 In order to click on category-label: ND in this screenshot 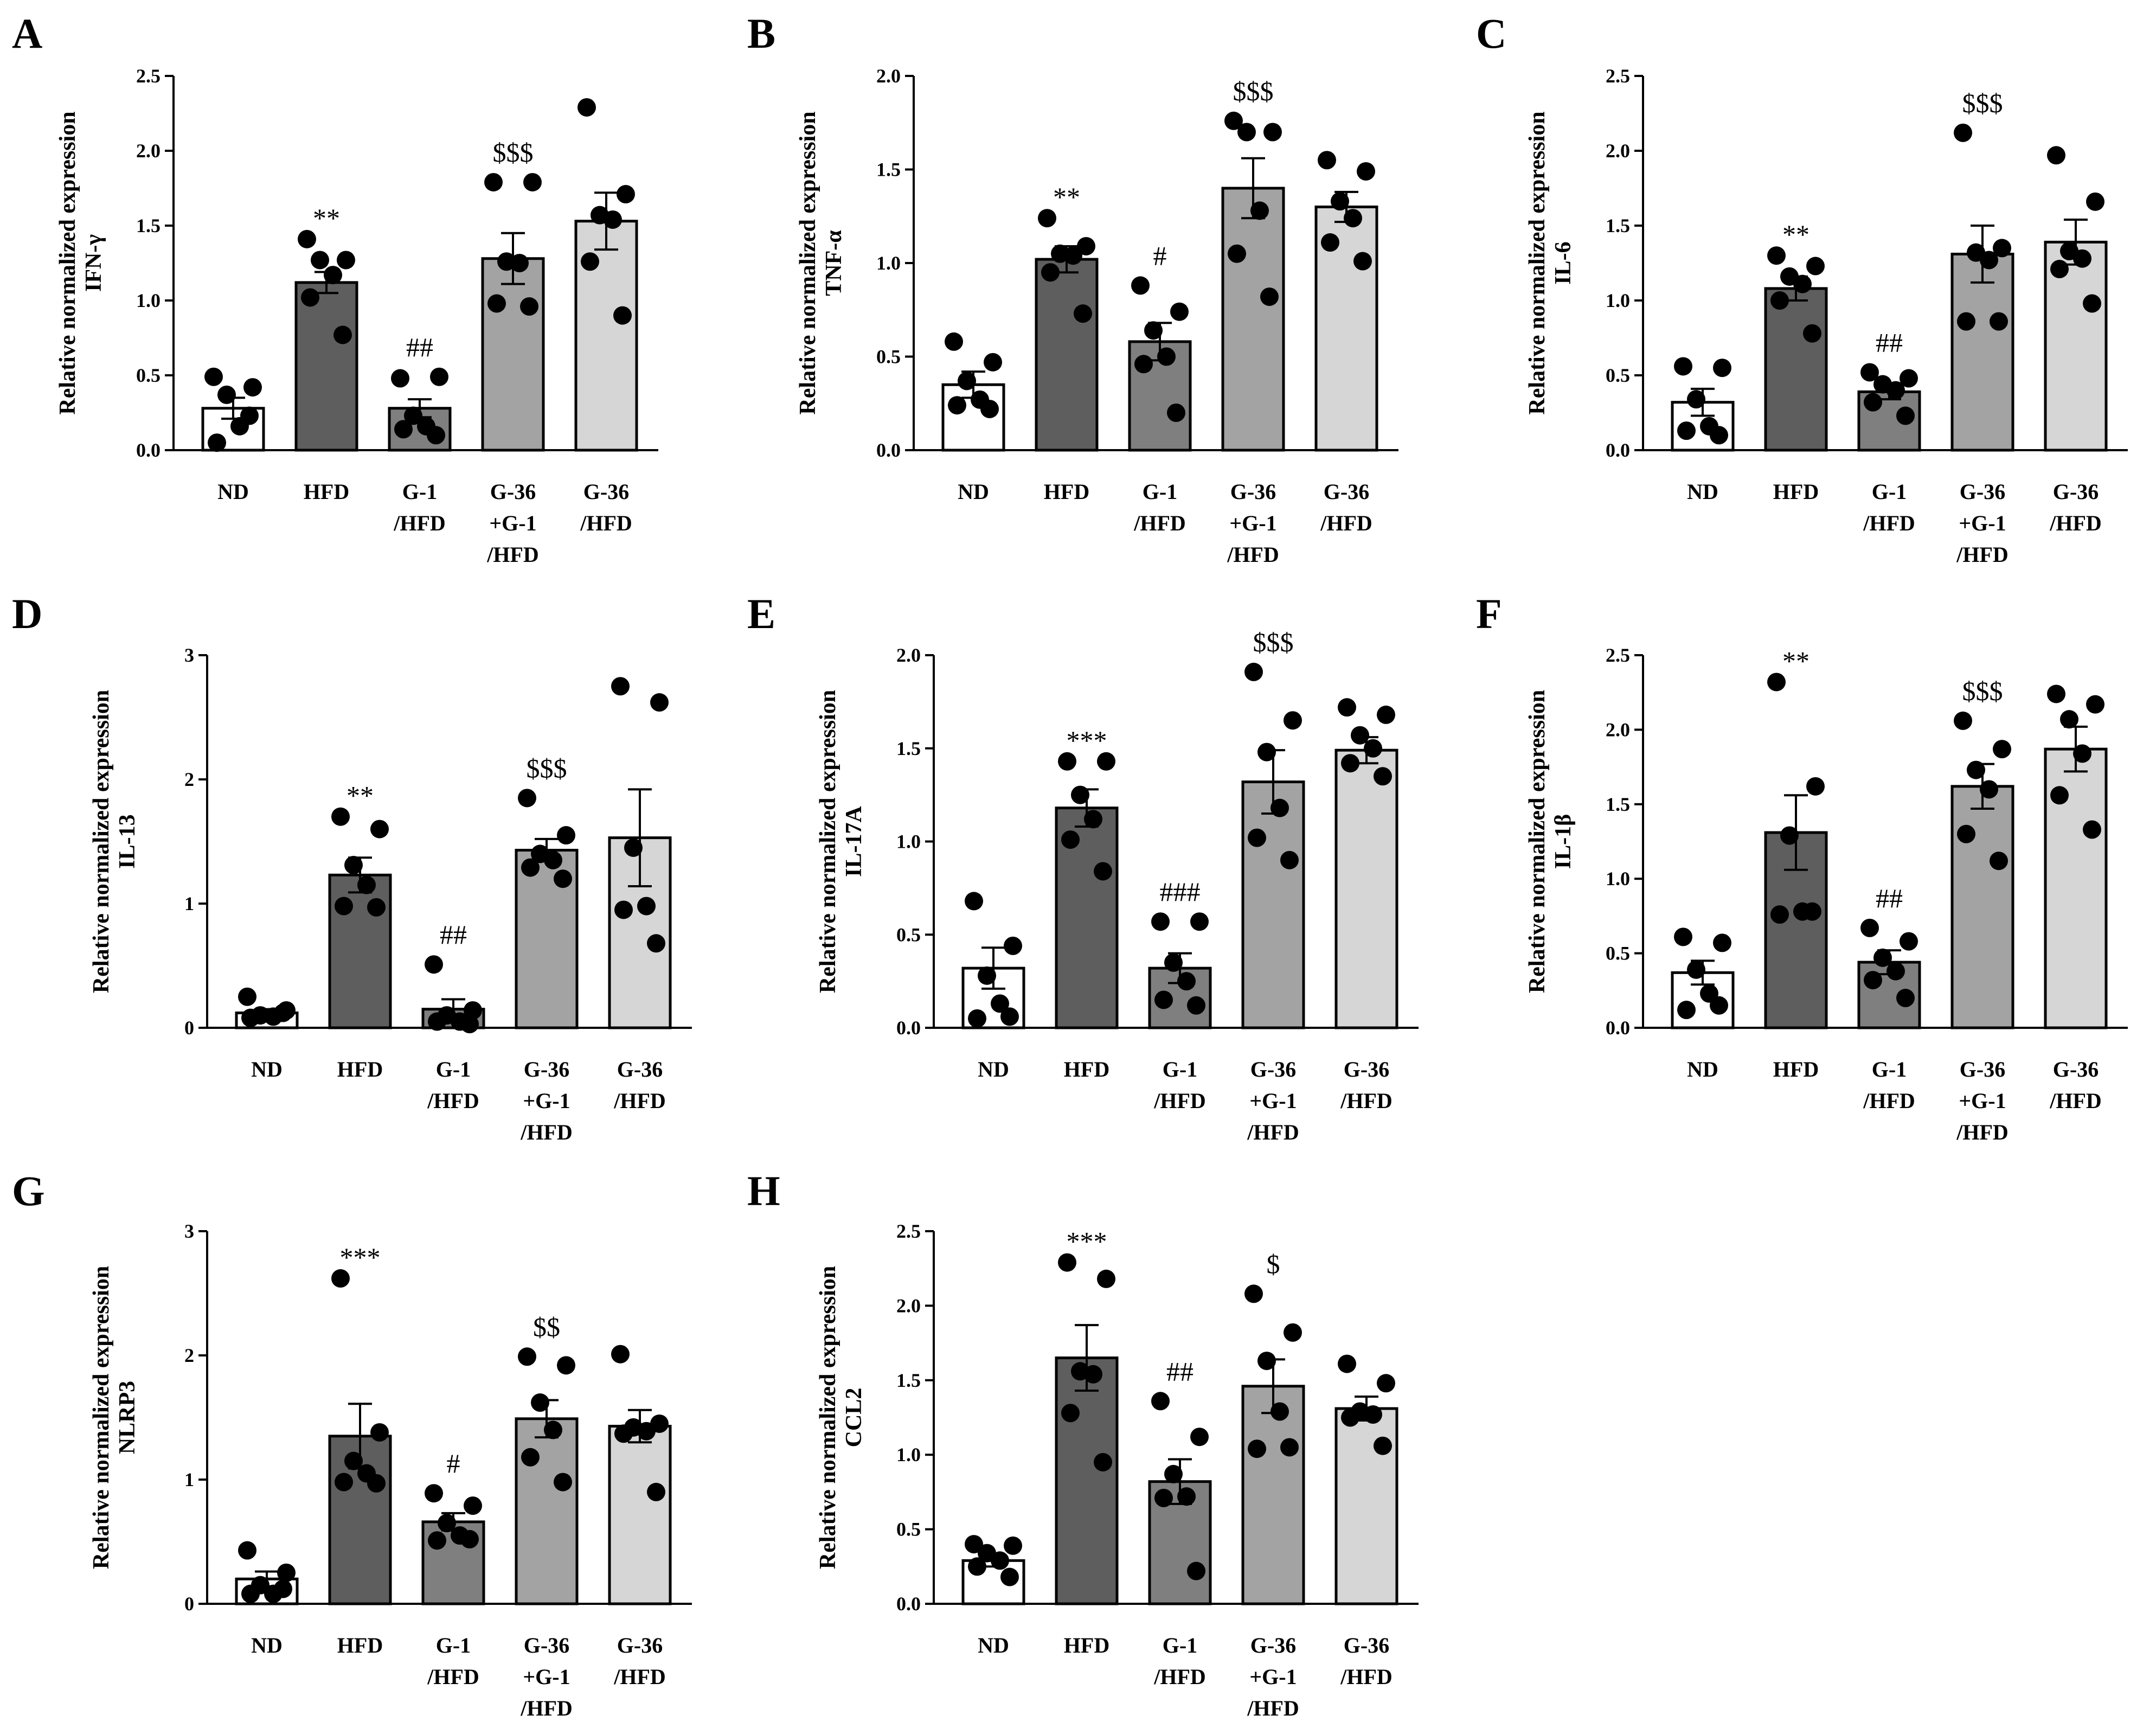, I will do `click(267, 1645)`.